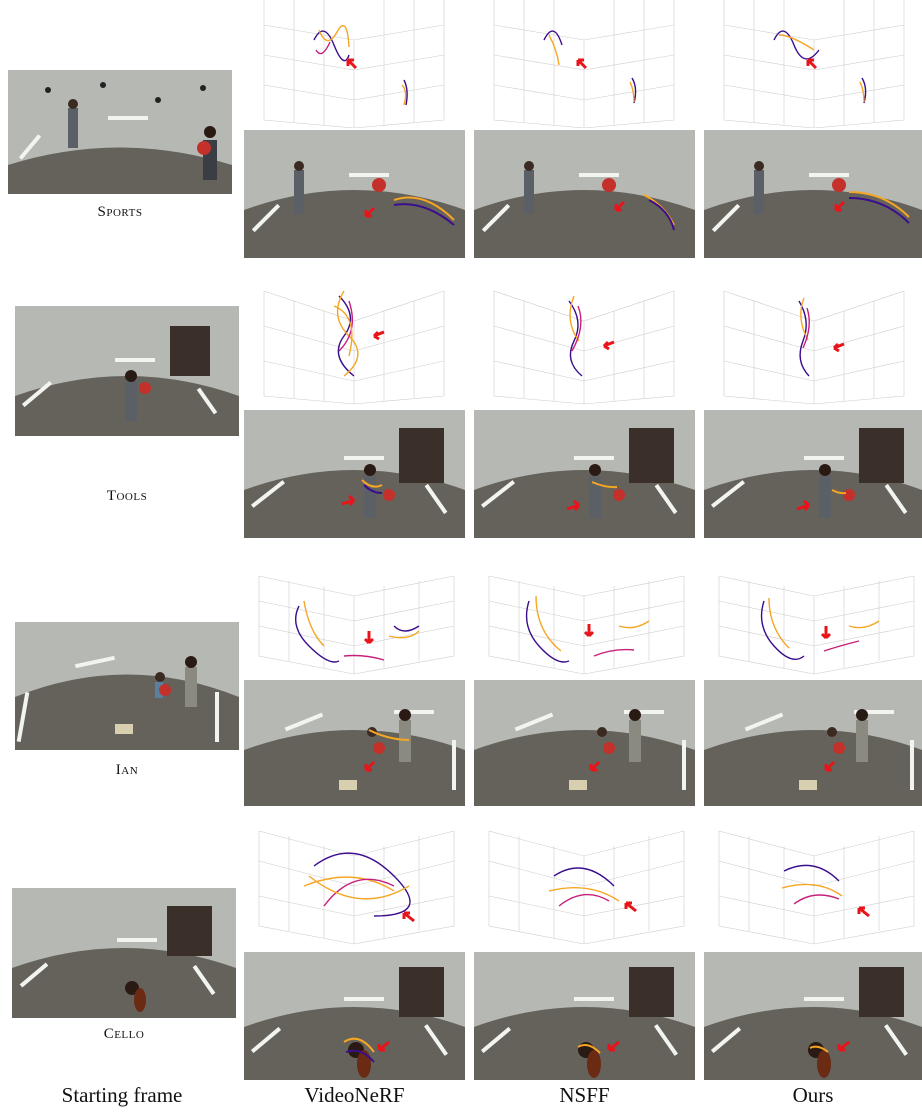 The height and width of the screenshot is (1114, 922). Describe the element at coordinates (584, 743) in the screenshot. I see `render-ian-nsff` at that location.